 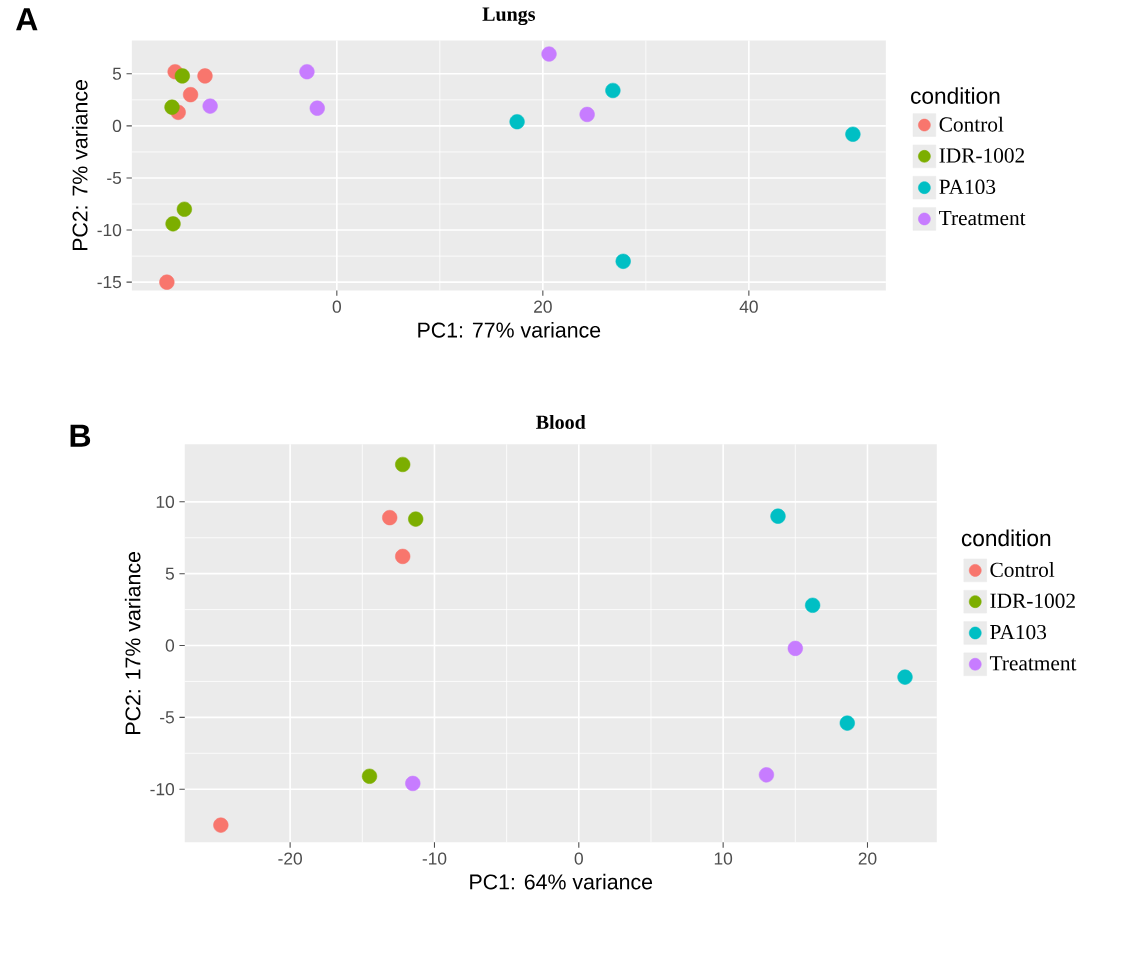 I want to click on x-axis-title: PC1: 77% variance, so click(x=509, y=329).